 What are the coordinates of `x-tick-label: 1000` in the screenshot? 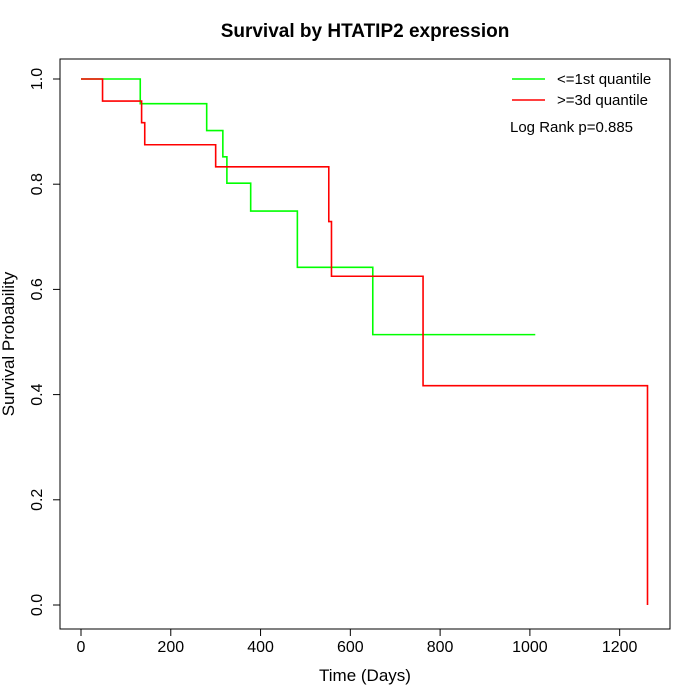 It's located at (530, 647).